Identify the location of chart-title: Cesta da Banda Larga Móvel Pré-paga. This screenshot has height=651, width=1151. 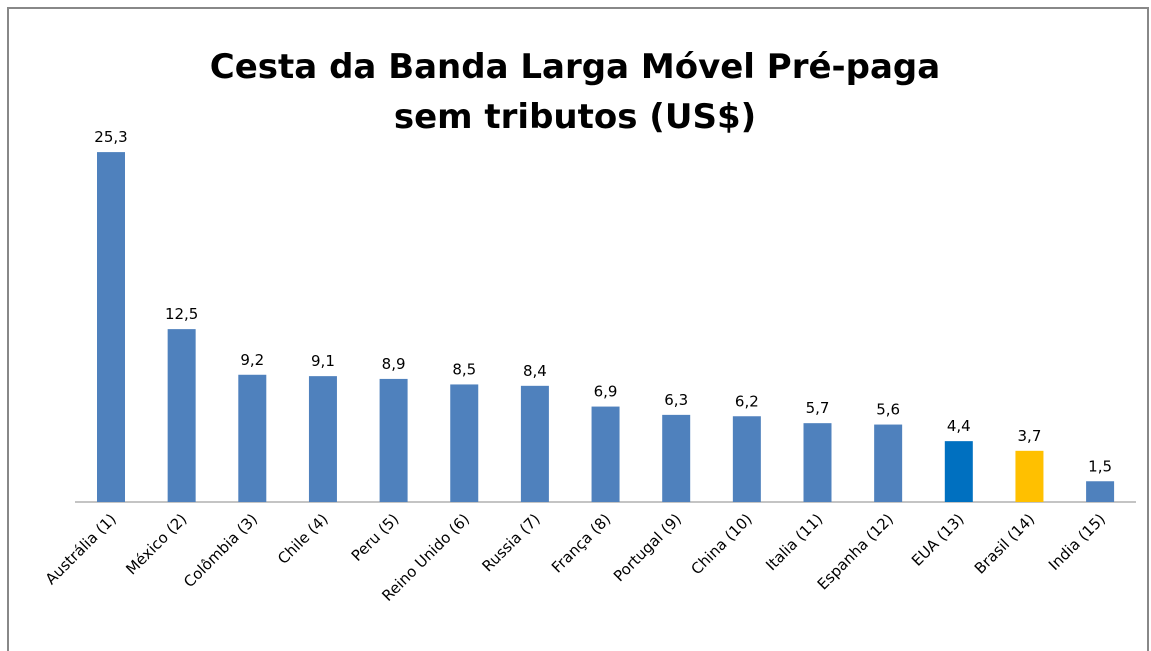
(575, 67).